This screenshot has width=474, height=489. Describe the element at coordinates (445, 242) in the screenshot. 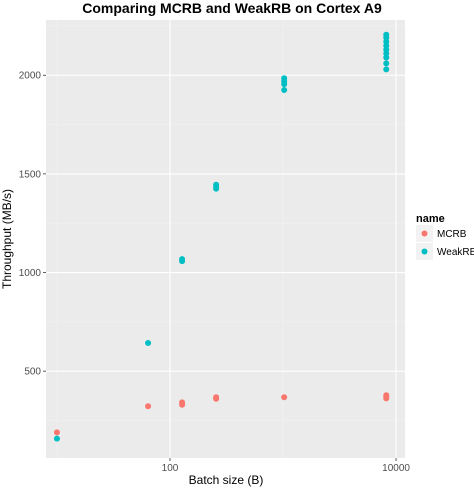

I see `legend-items: MCRB WeakRB` at that location.